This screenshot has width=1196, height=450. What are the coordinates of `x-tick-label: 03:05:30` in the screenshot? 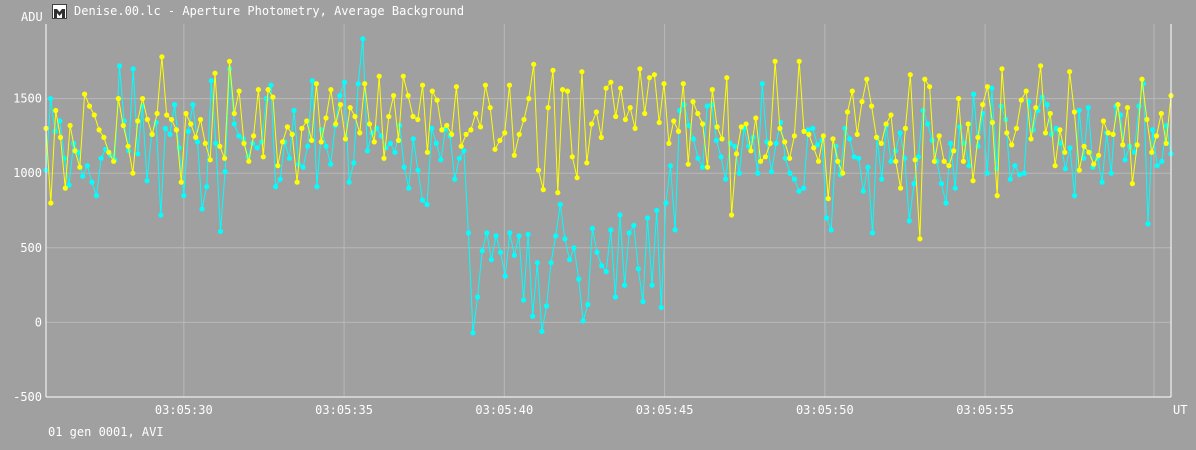 It's located at (184, 410).